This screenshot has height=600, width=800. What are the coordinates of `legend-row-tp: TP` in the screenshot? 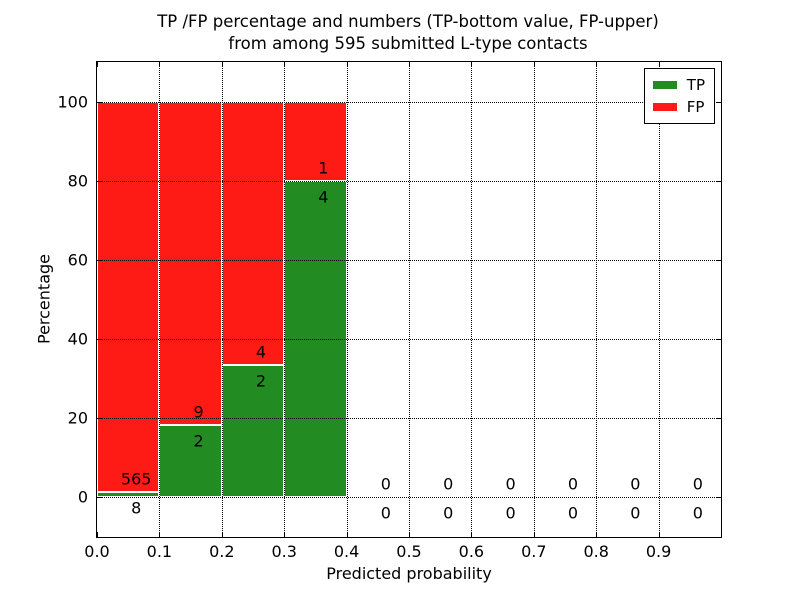 It's located at (678, 85).